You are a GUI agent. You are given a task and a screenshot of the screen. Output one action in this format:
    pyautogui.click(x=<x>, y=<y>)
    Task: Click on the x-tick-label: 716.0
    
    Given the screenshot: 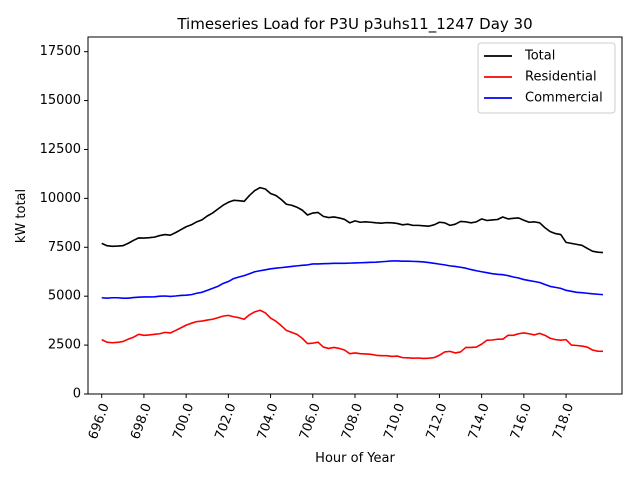 What is the action you would take?
    pyautogui.click(x=521, y=421)
    